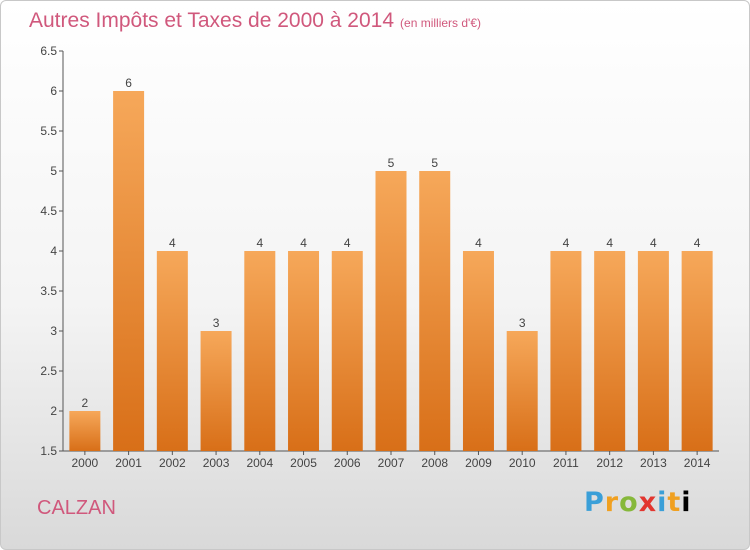 This screenshot has height=550, width=750. Describe the element at coordinates (212, 20) in the screenshot. I see `chart-title-text: Autres Impôts et Taxes de 2000 à 2014` at that location.